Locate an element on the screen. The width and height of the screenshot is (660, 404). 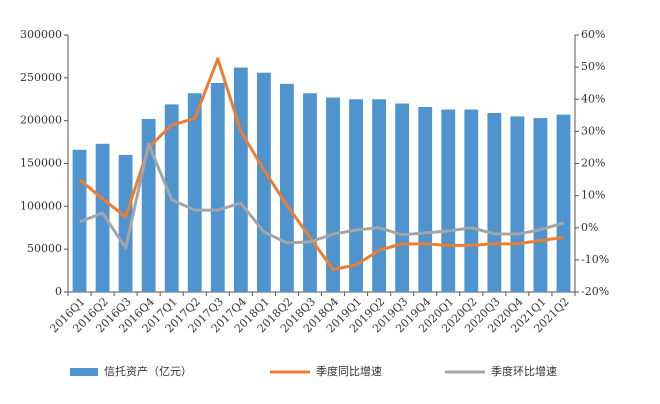
legend-label: 季度环比增速 is located at coordinates (524, 371).